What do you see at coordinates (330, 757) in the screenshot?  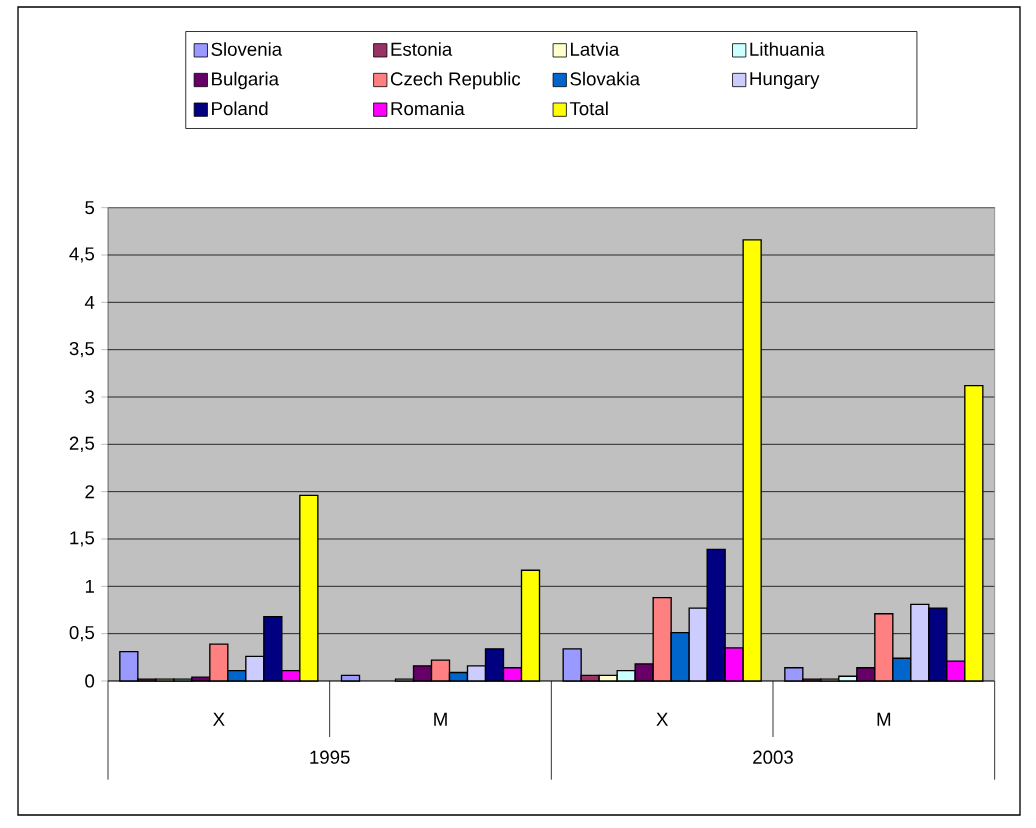 I see `text: 1995` at bounding box center [330, 757].